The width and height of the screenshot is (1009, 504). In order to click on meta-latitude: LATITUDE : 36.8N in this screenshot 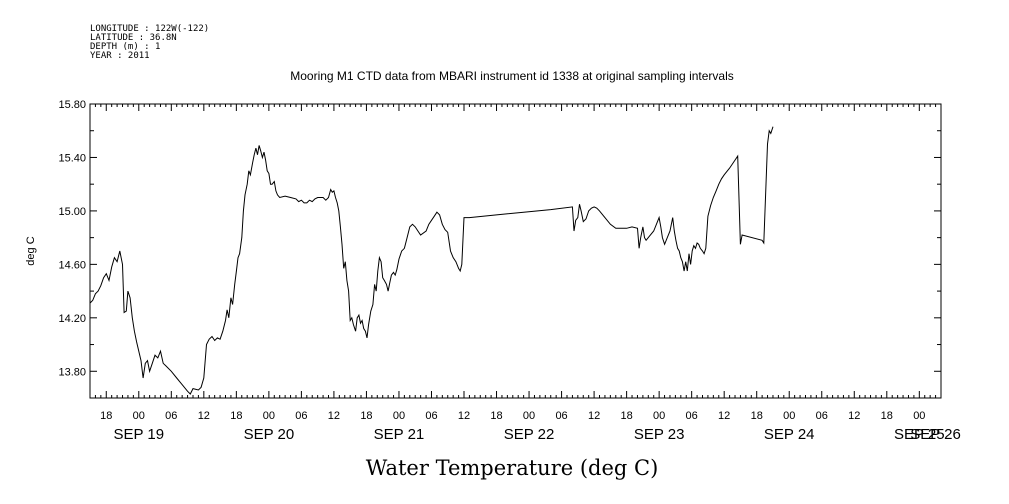, I will do `click(133, 38)`.